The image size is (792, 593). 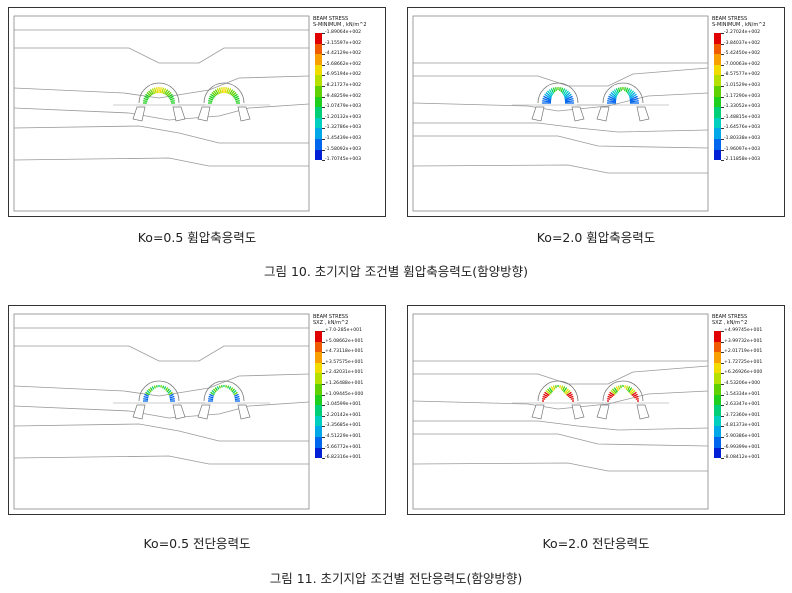 What do you see at coordinates (343, 447) in the screenshot?
I see `legend-value-label: -5.66772e+001` at bounding box center [343, 447].